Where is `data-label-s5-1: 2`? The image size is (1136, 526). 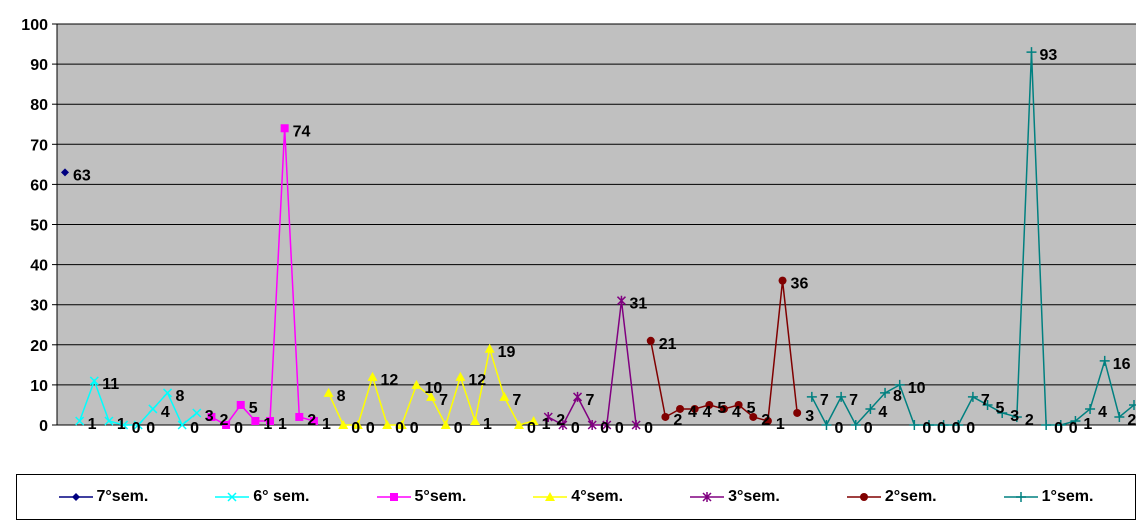
data-label-s5-1: 2 is located at coordinates (560, 420).